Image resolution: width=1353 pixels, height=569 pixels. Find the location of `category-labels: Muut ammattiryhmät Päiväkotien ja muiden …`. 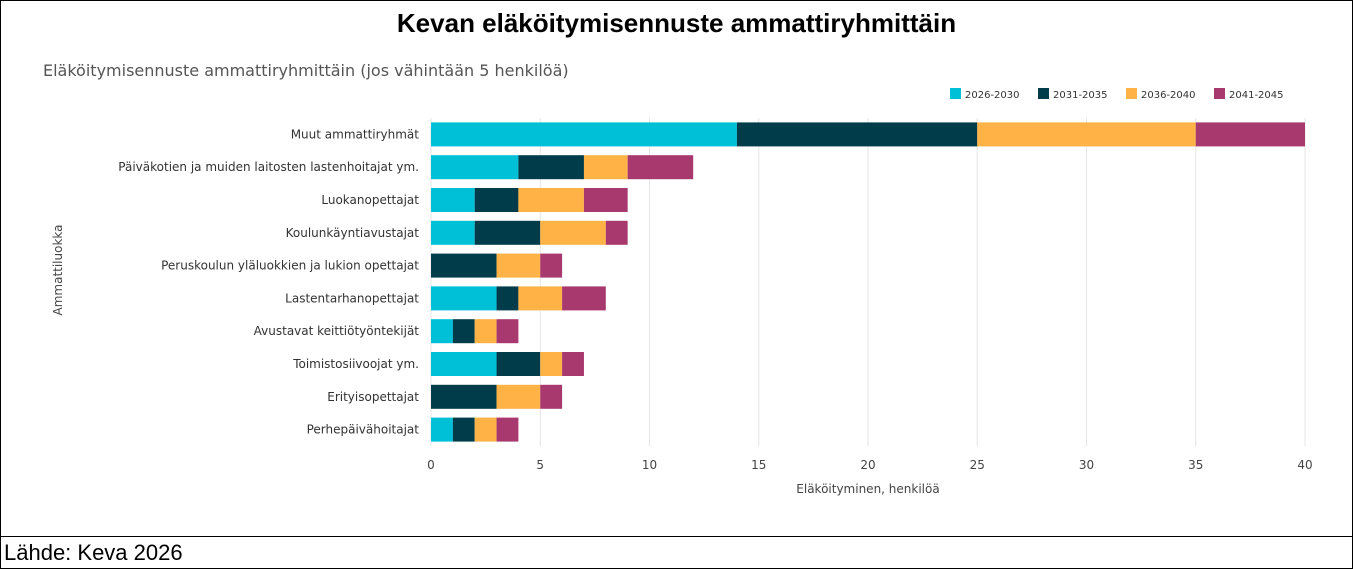

category-labels: Muut ammattiryhmät Päiväkotien ja muiden … is located at coordinates (268, 281).